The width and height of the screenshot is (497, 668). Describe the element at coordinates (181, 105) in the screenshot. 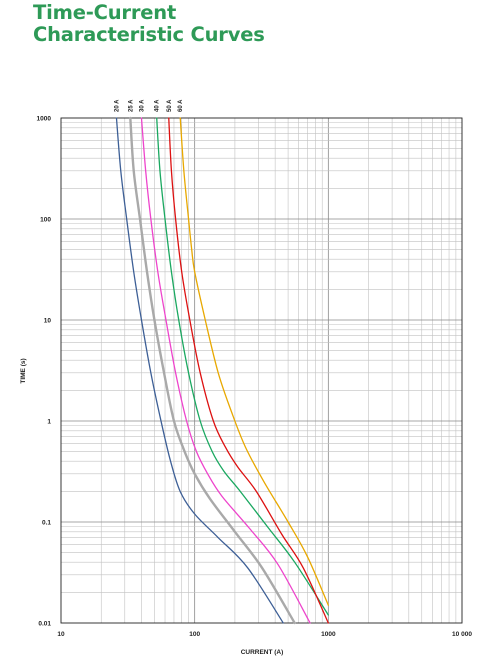

I see `series-label-60a: 60 A` at that location.